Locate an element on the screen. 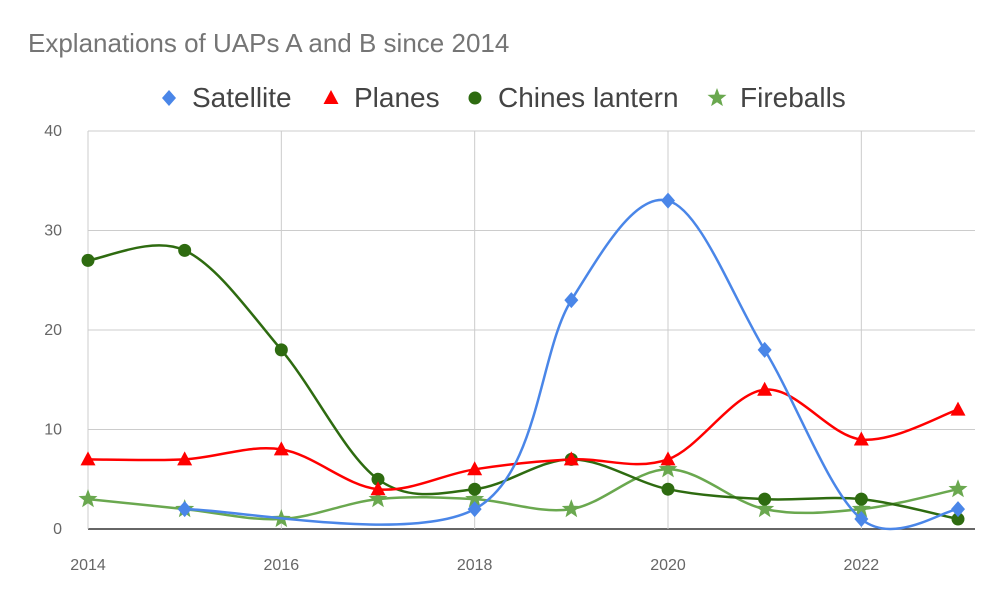 This screenshot has height=594, width=1000. series-line-fireballs is located at coordinates (523, 494).